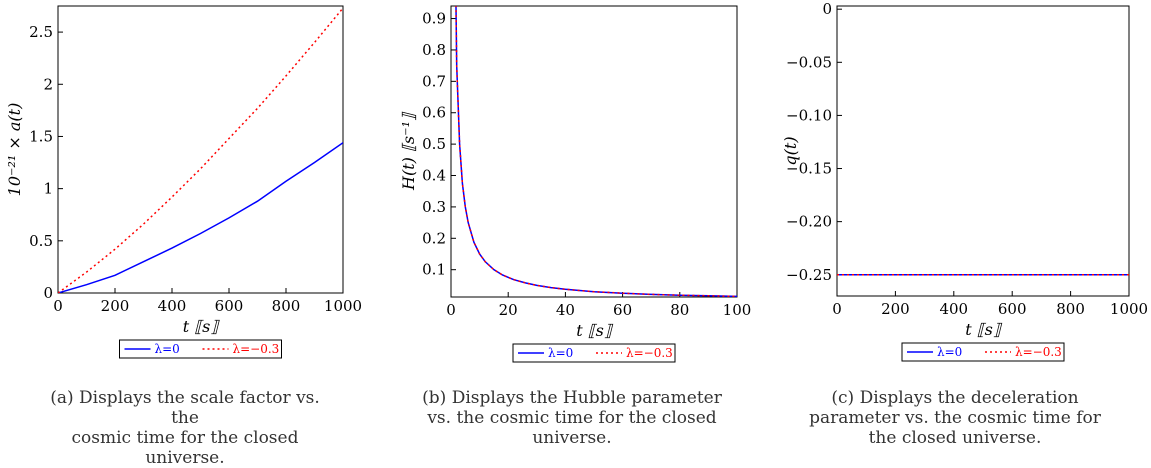 This screenshot has height=468, width=1151. Describe the element at coordinates (565, 310) in the screenshot. I see `x-tick-label: 40` at that location.